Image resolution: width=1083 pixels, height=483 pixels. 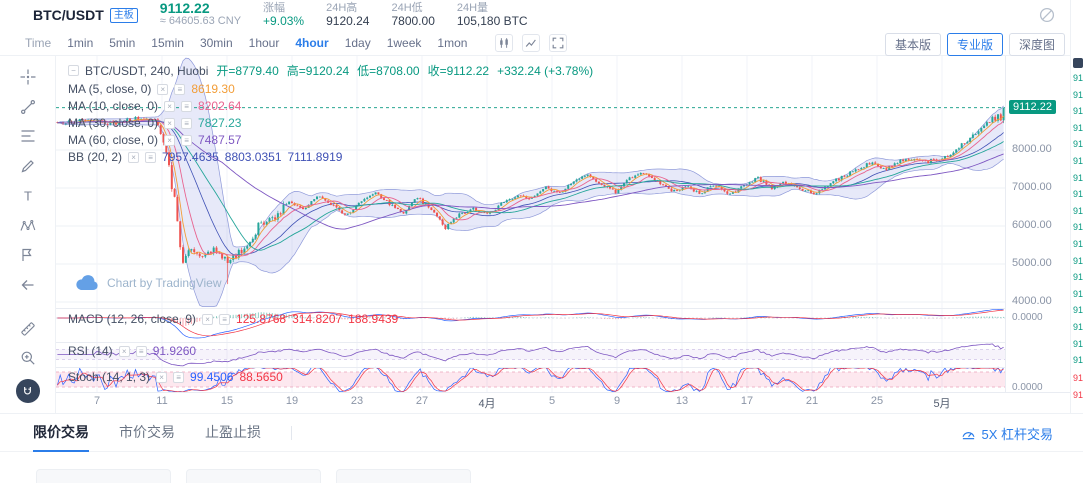 I want to click on tab-divider, so click(x=291, y=432).